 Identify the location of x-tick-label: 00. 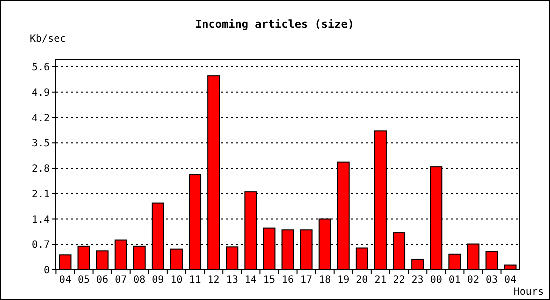
(436, 280).